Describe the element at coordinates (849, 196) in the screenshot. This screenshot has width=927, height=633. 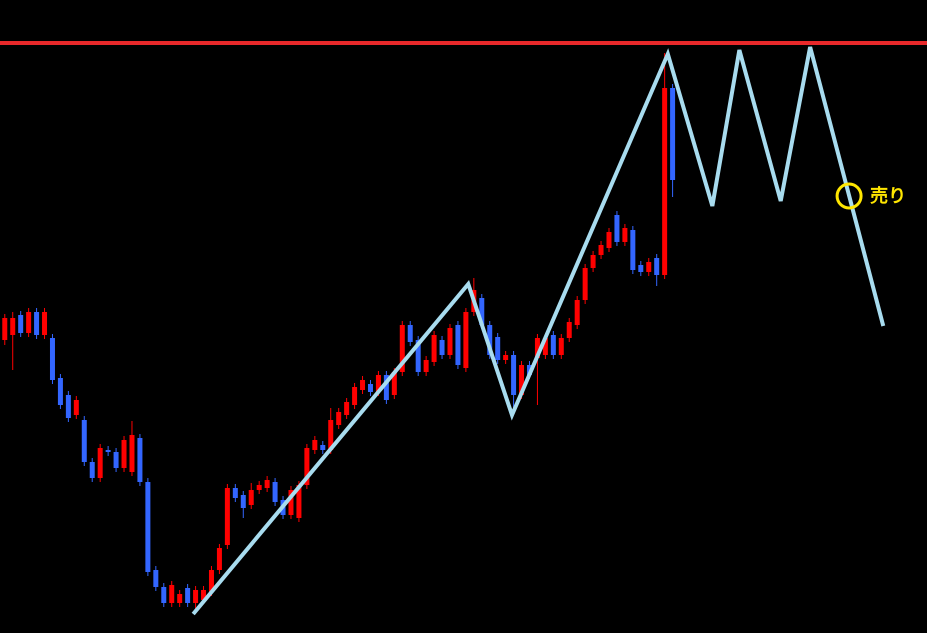
I see `sell-marker` at that location.